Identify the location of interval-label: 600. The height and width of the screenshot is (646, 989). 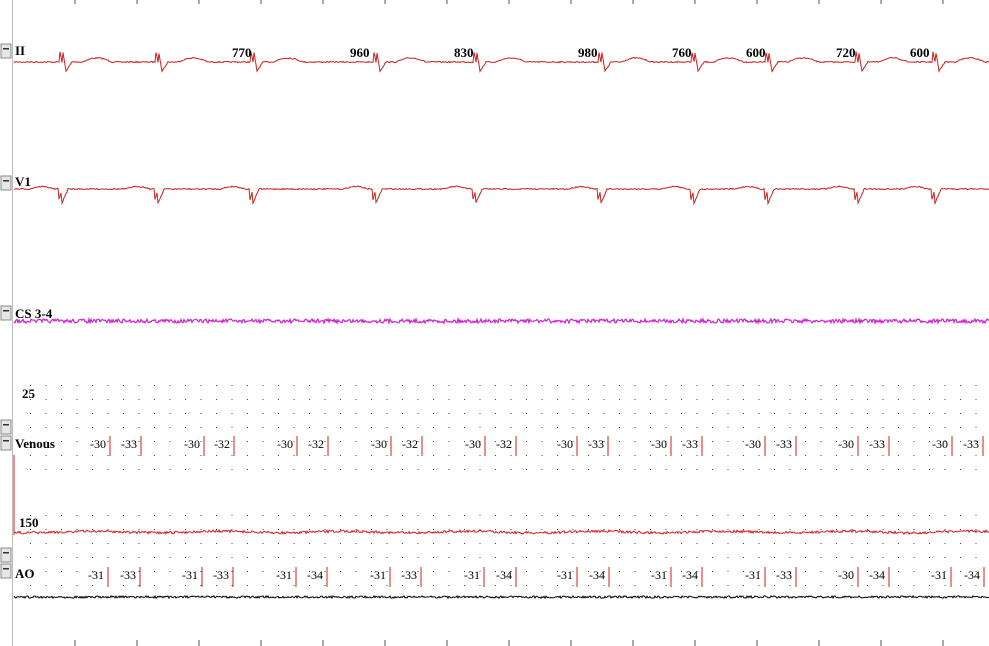
(756, 52).